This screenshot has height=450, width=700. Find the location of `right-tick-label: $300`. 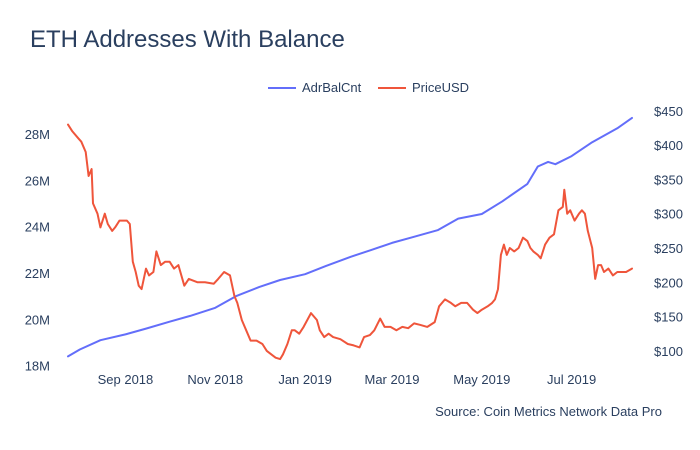

right-tick-label: $300 is located at coordinates (668, 214).